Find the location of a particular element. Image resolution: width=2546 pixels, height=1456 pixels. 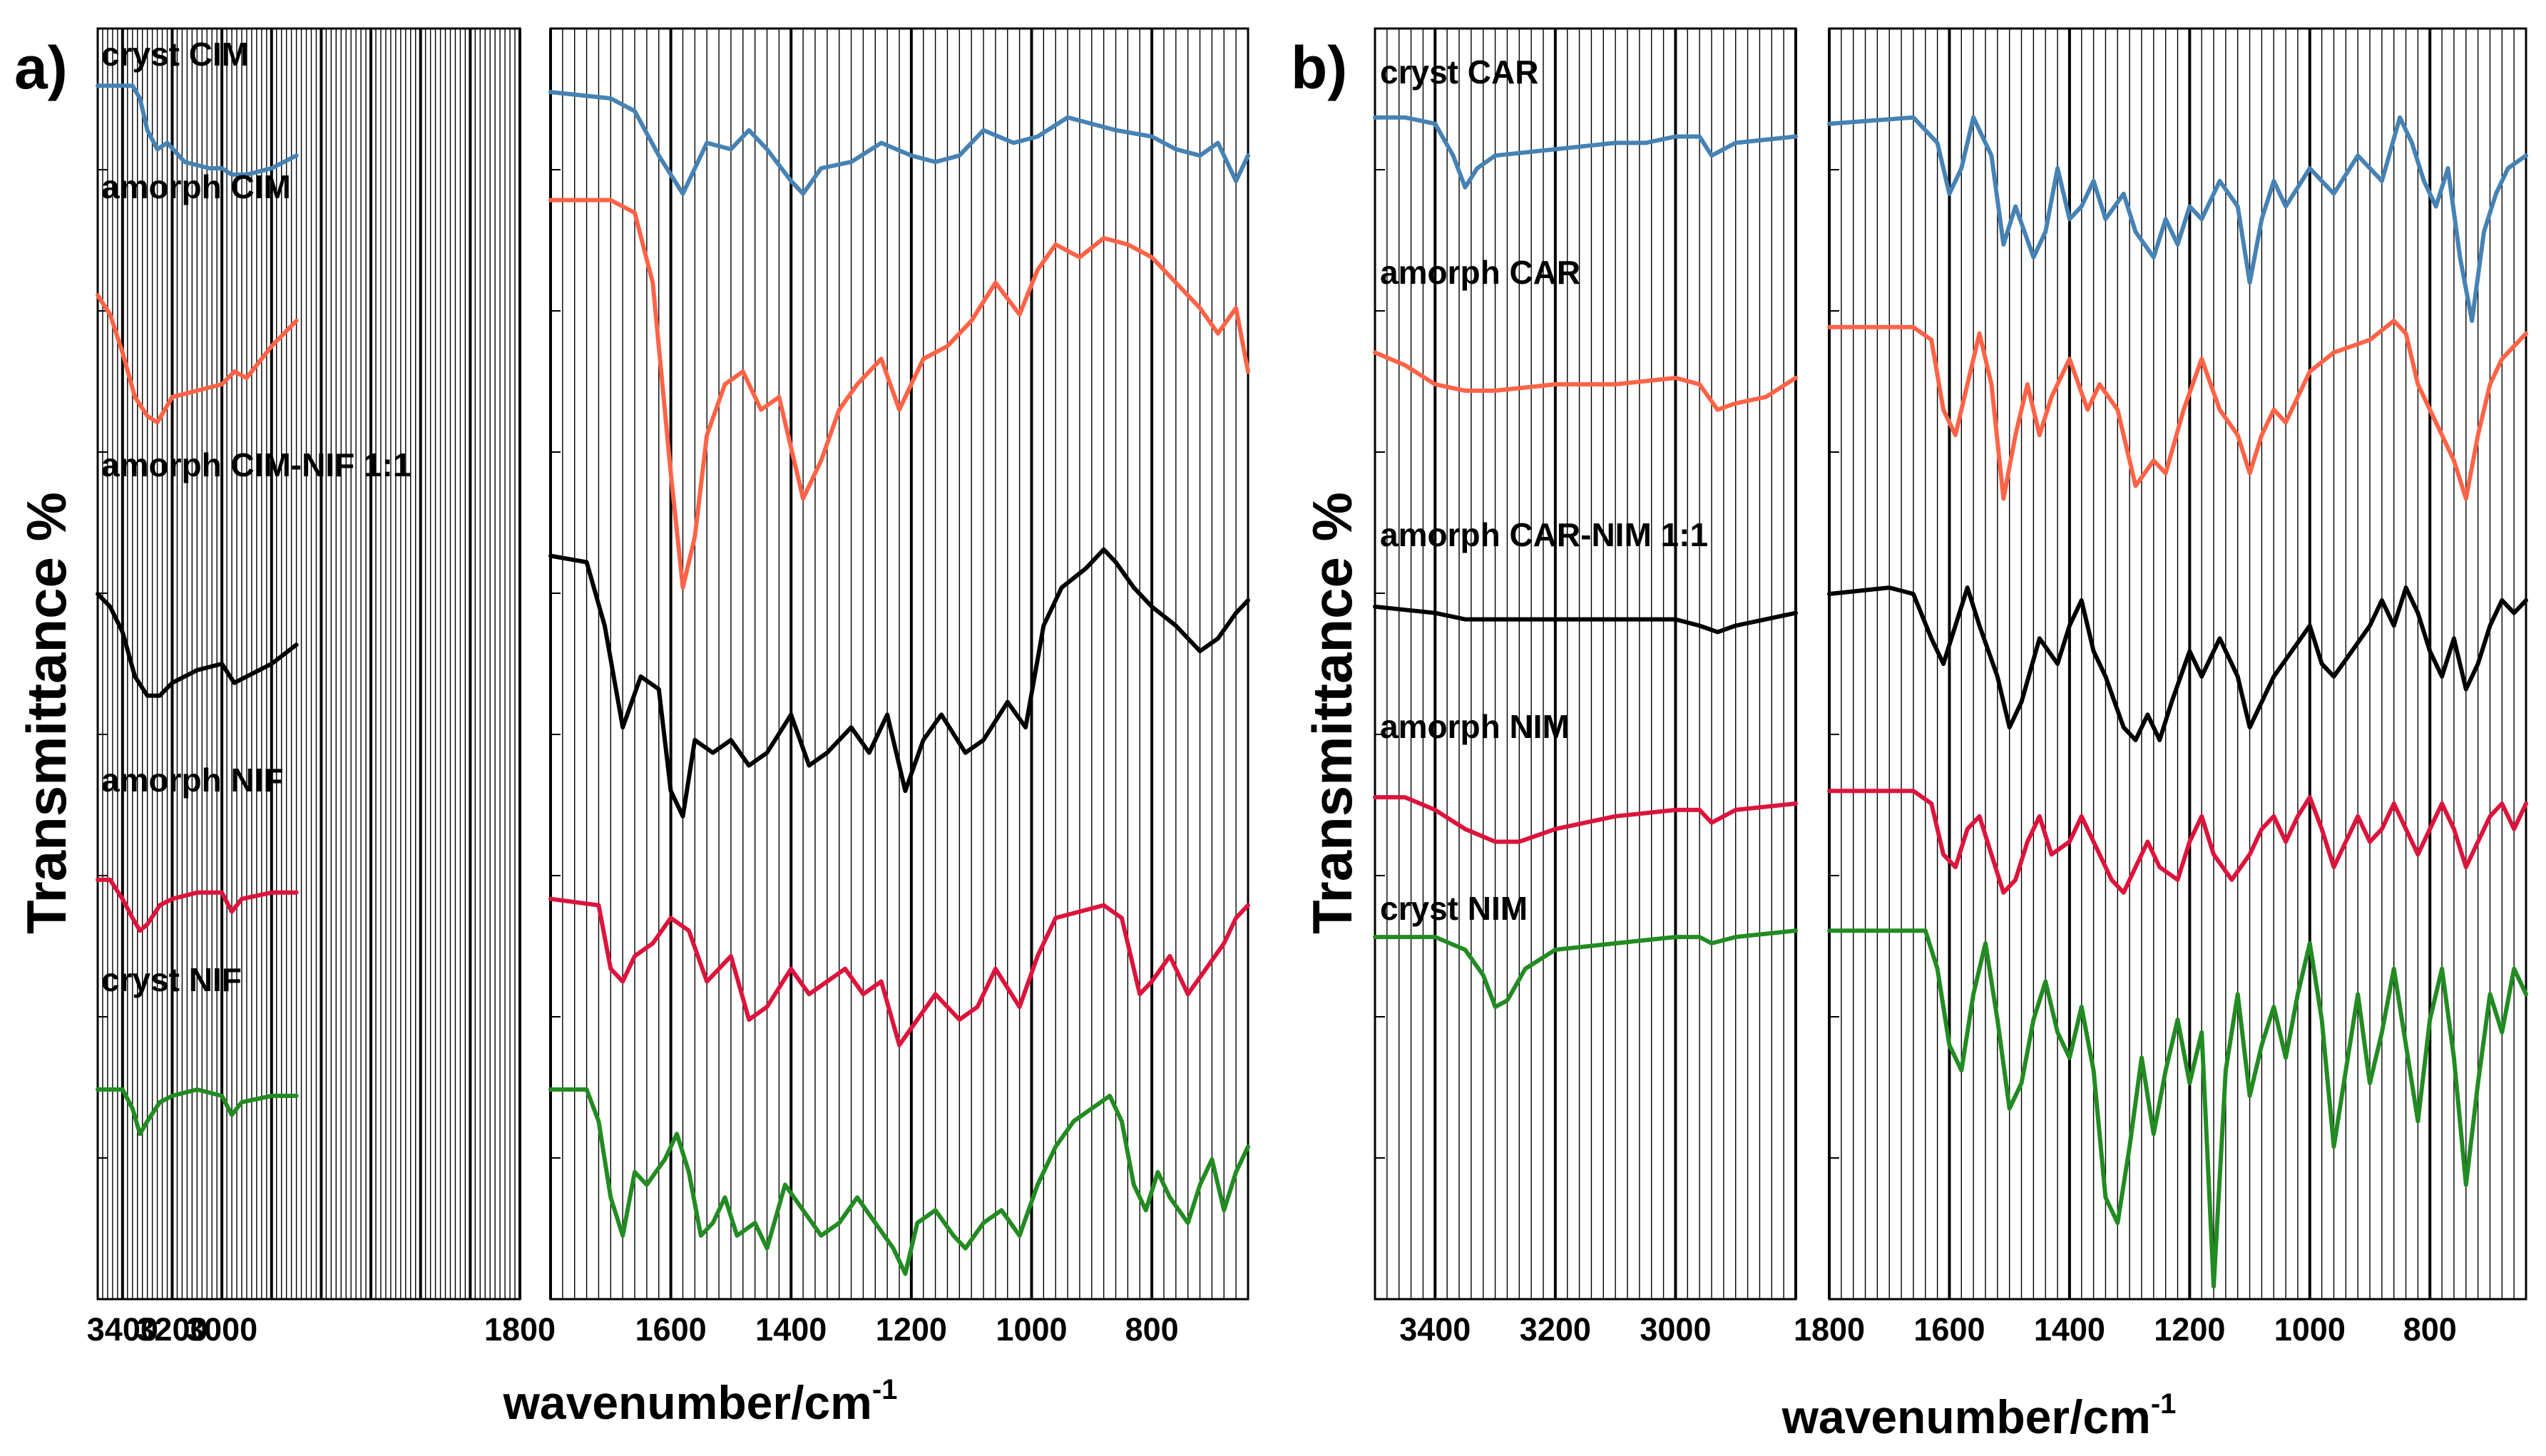

series-label: amorph CAR-NIM 1:1 is located at coordinates (1544, 534).